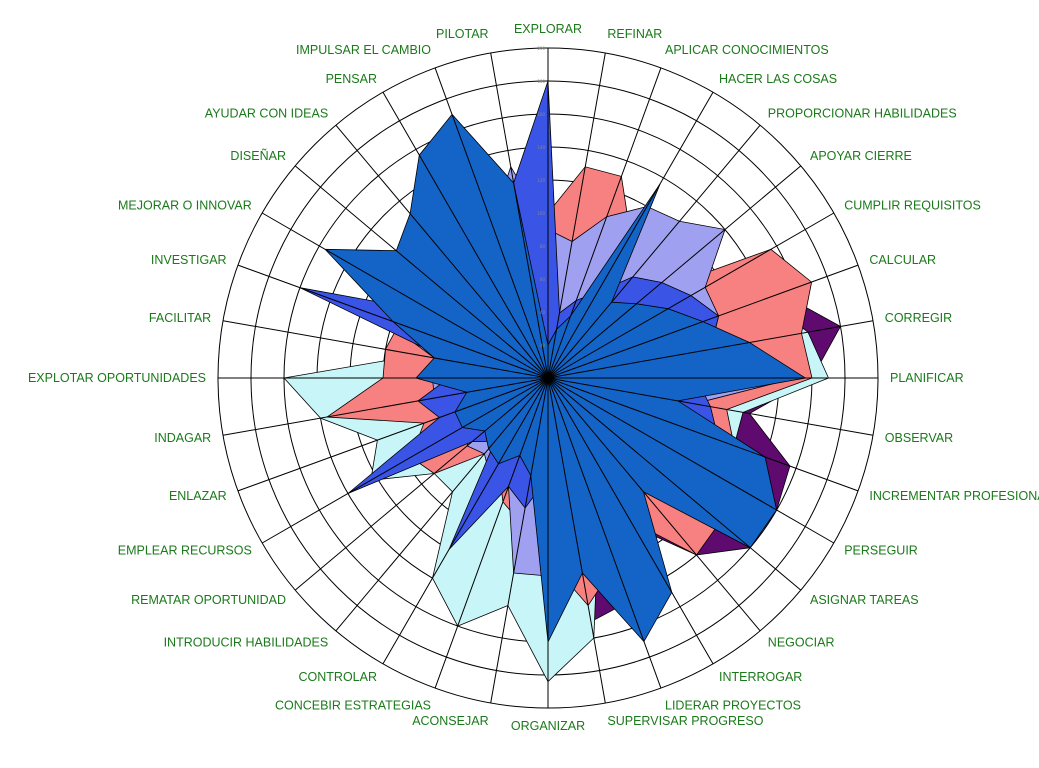  I want to click on axis-label: PILOTAR, so click(462, 34).